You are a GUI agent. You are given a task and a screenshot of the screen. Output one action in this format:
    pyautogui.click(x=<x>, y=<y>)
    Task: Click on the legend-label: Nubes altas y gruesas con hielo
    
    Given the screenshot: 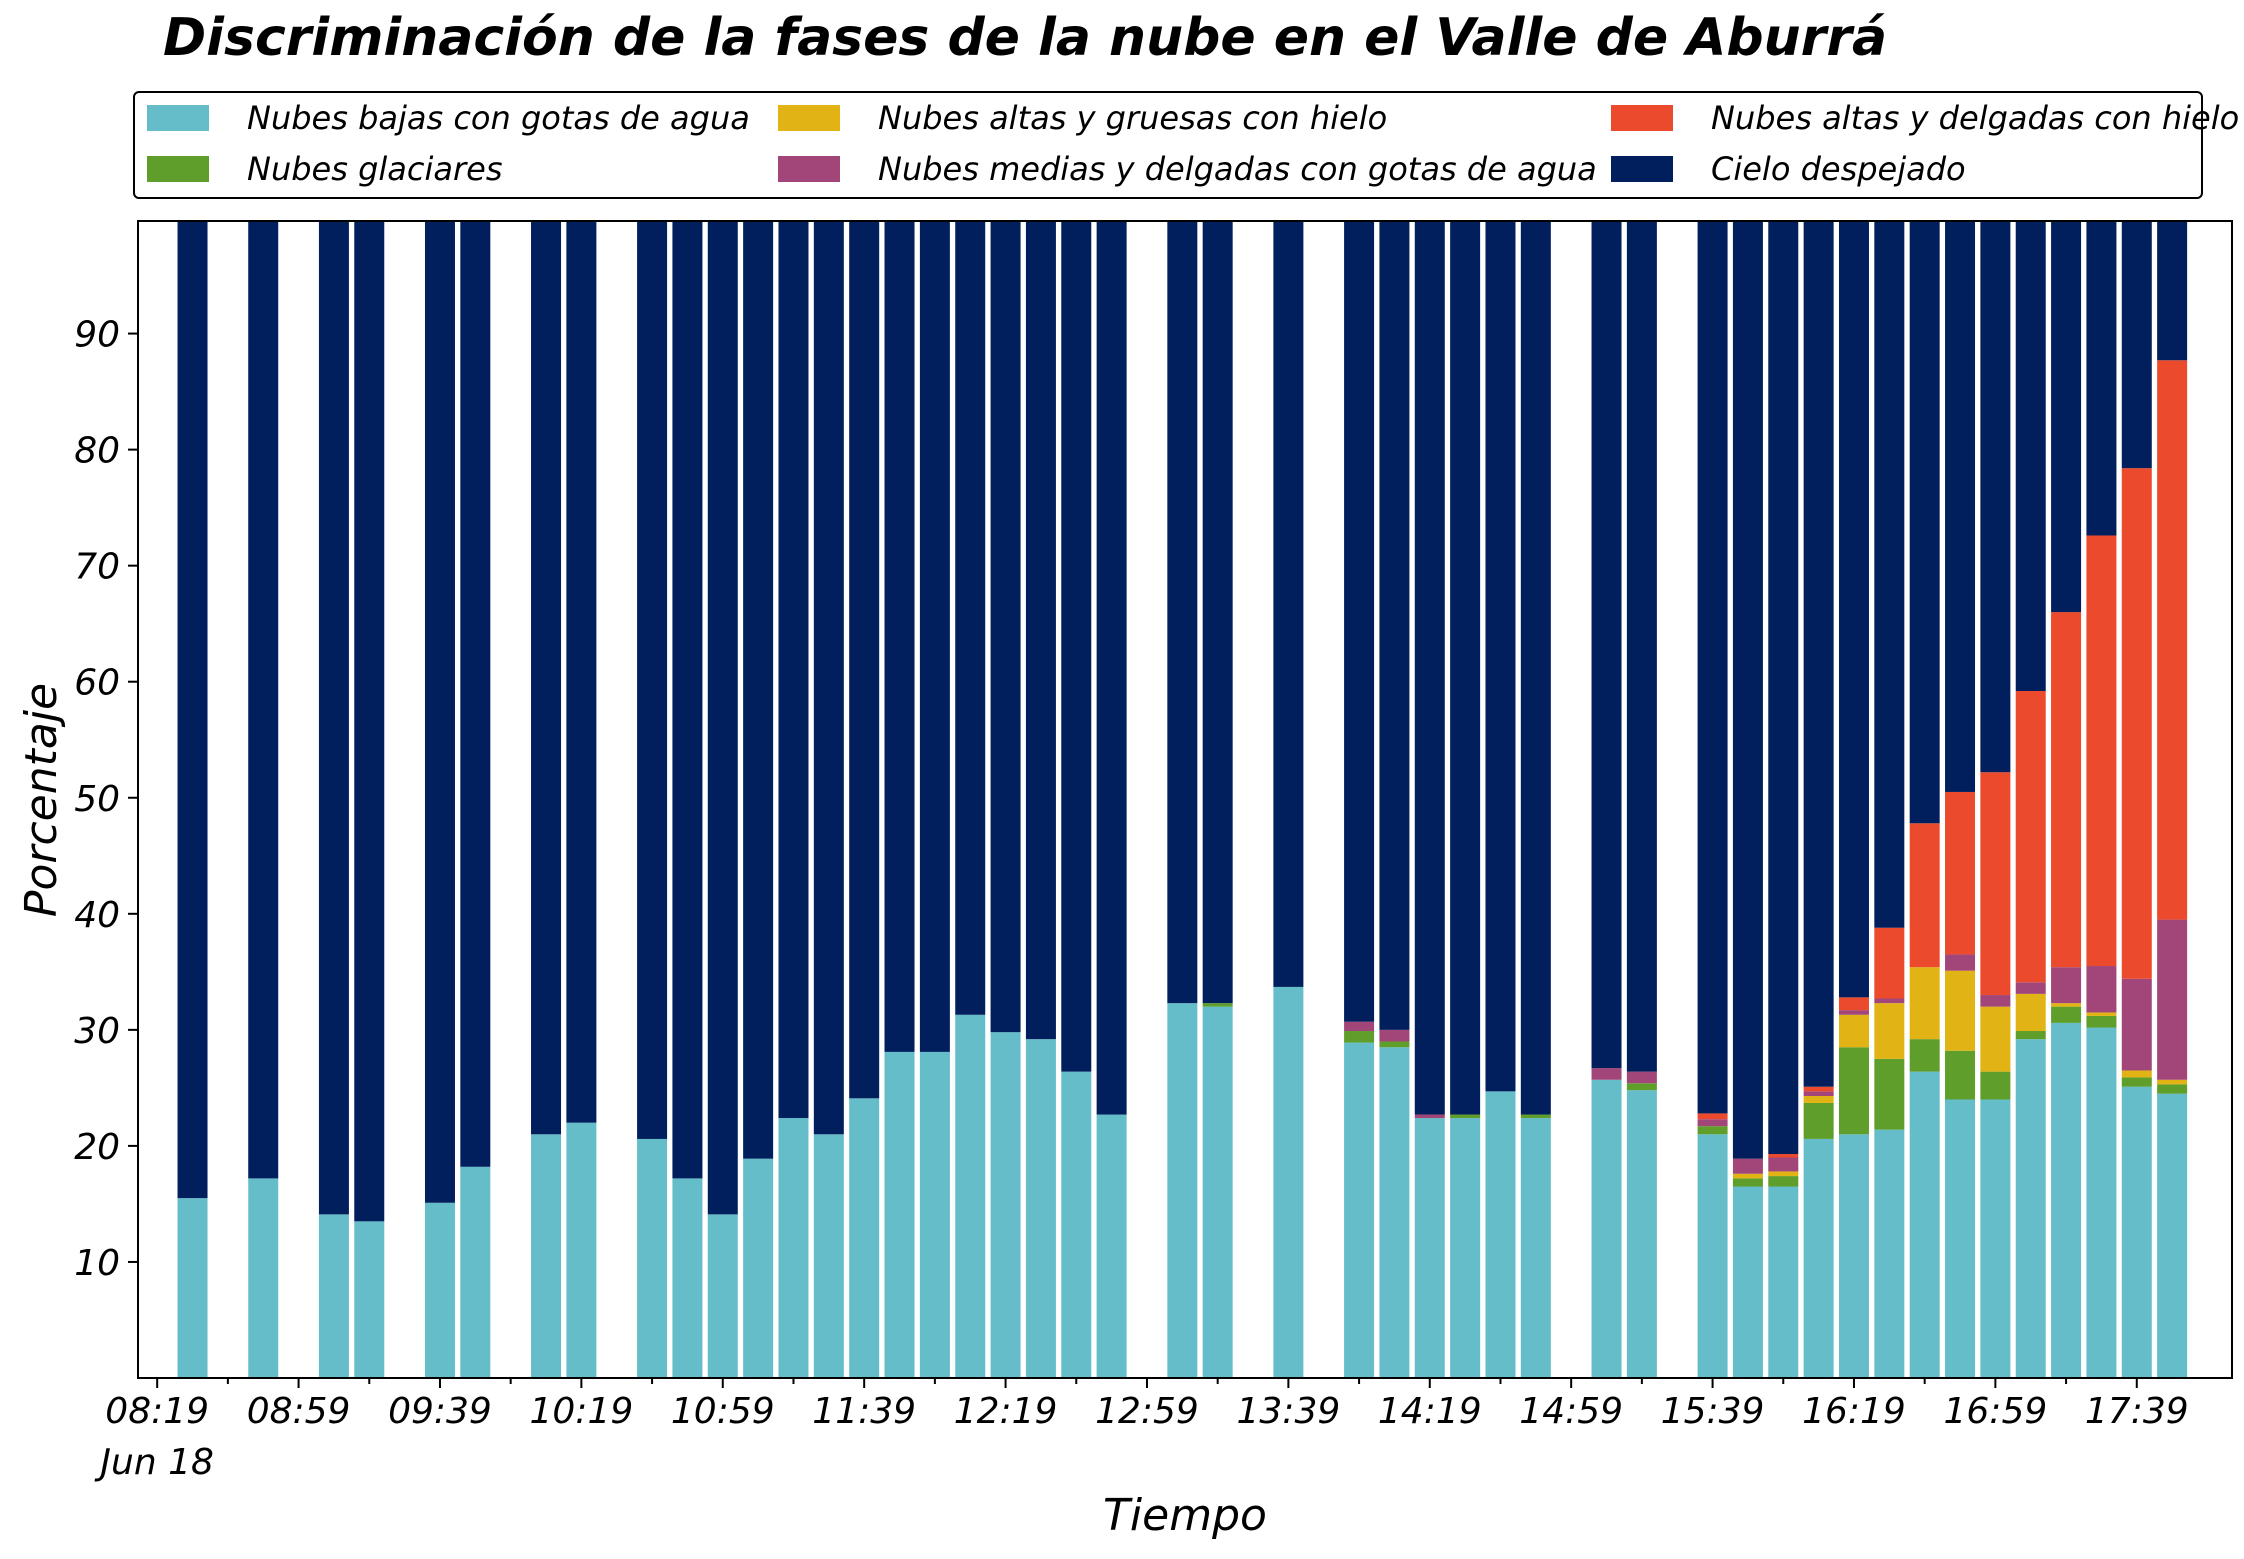 What is the action you would take?
    pyautogui.click(x=1133, y=118)
    